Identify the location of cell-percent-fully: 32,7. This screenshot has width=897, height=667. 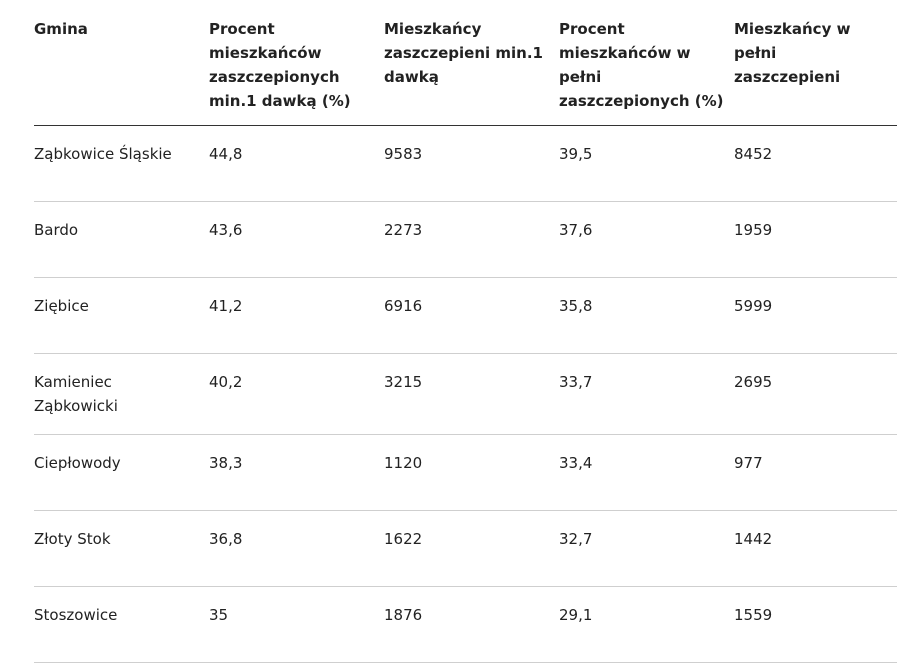
(646, 548).